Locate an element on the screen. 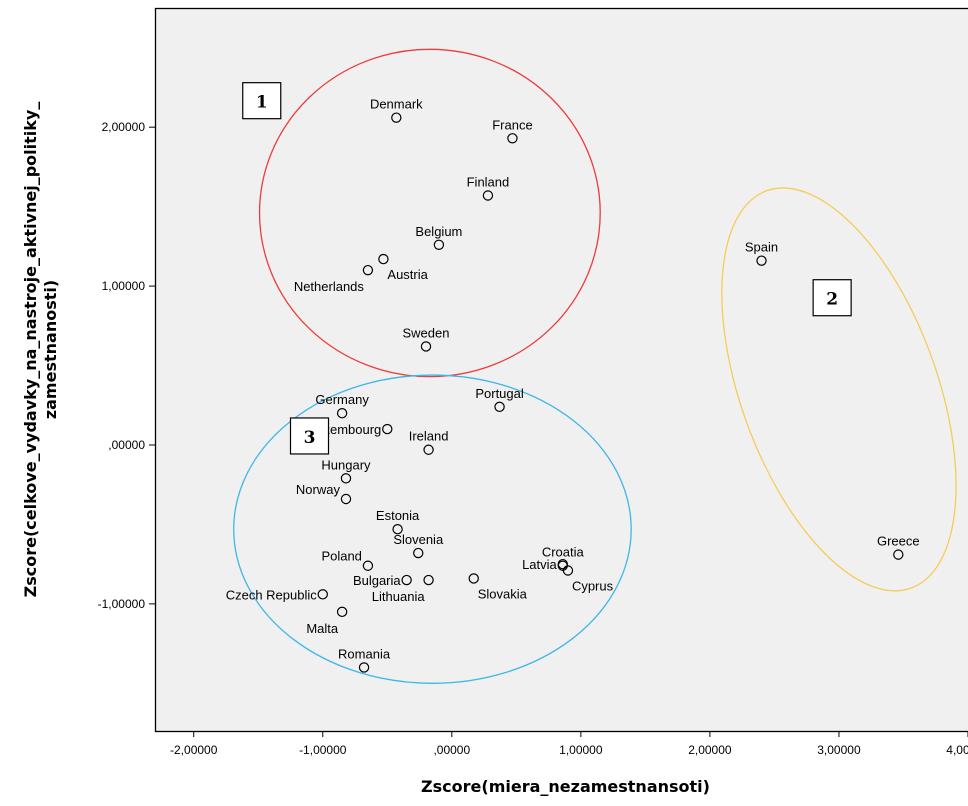 The width and height of the screenshot is (968, 806). x-tick-label: 3,00000 is located at coordinates (839, 750).